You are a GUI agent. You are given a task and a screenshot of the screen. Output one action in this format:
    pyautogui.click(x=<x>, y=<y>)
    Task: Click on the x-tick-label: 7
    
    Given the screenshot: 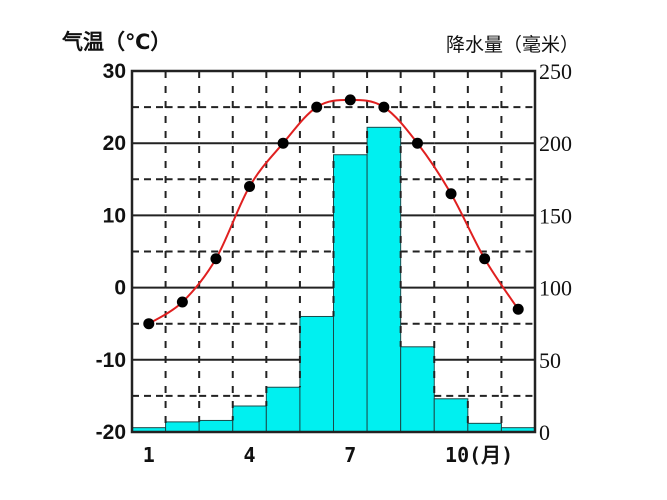 What is the action you would take?
    pyautogui.click(x=350, y=455)
    